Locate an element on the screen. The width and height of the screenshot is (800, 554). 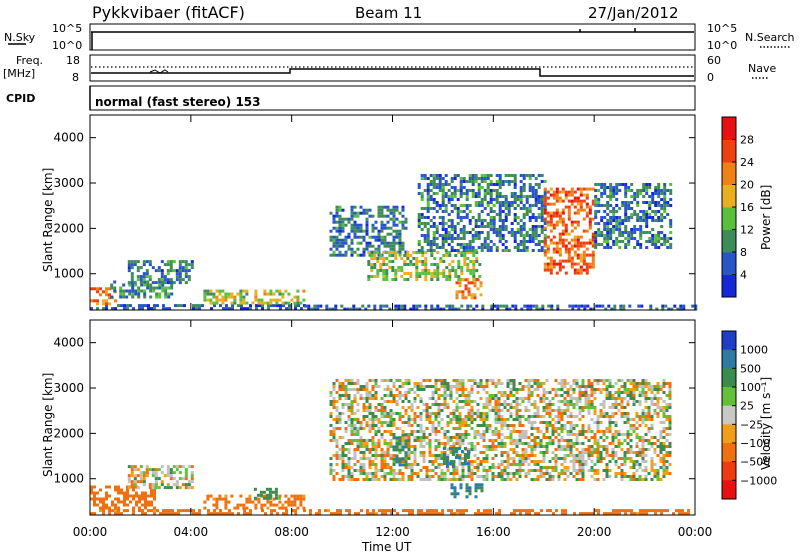
cpid-label: CPID is located at coordinates (20, 98).